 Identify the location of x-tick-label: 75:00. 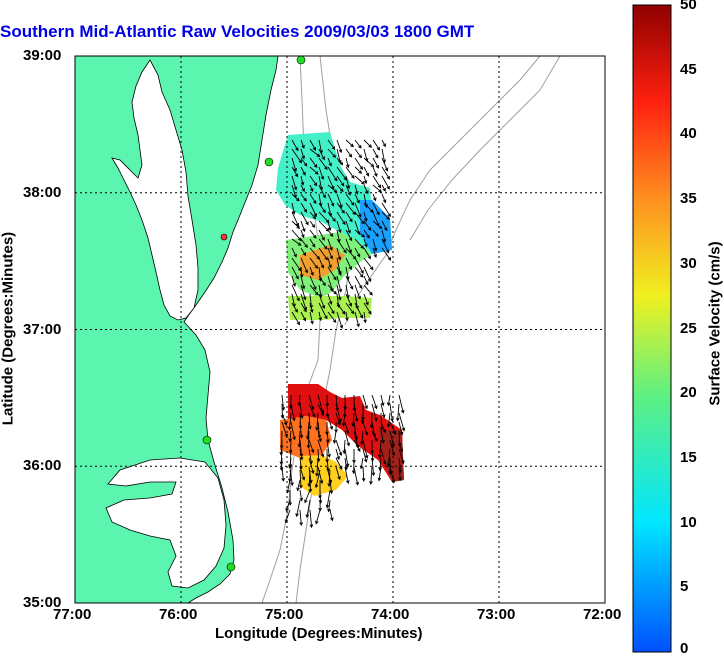
(284, 614).